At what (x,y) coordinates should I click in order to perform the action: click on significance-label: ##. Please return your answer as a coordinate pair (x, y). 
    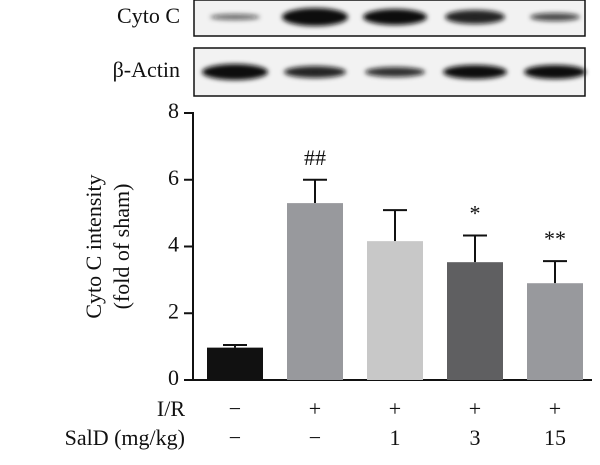
    Looking at the image, I should click on (315, 157).